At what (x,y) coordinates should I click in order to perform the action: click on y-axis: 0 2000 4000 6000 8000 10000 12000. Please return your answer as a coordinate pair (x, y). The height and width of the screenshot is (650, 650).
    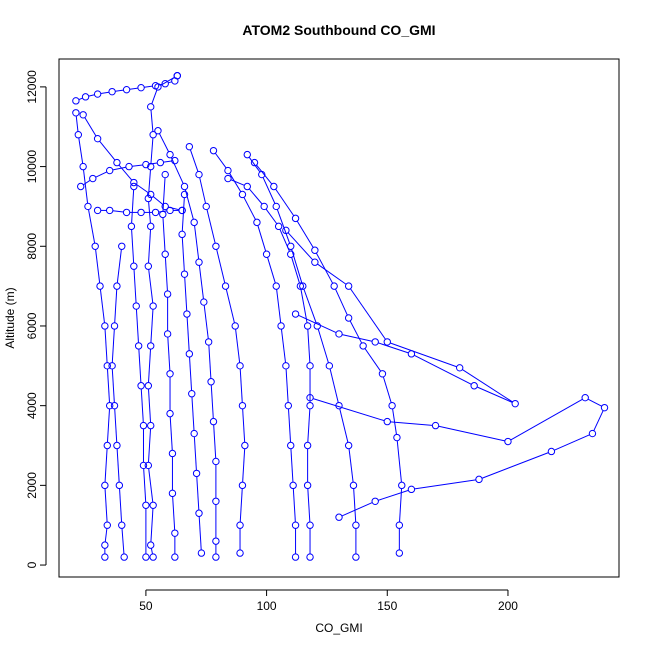
    Looking at the image, I should click on (36, 319).